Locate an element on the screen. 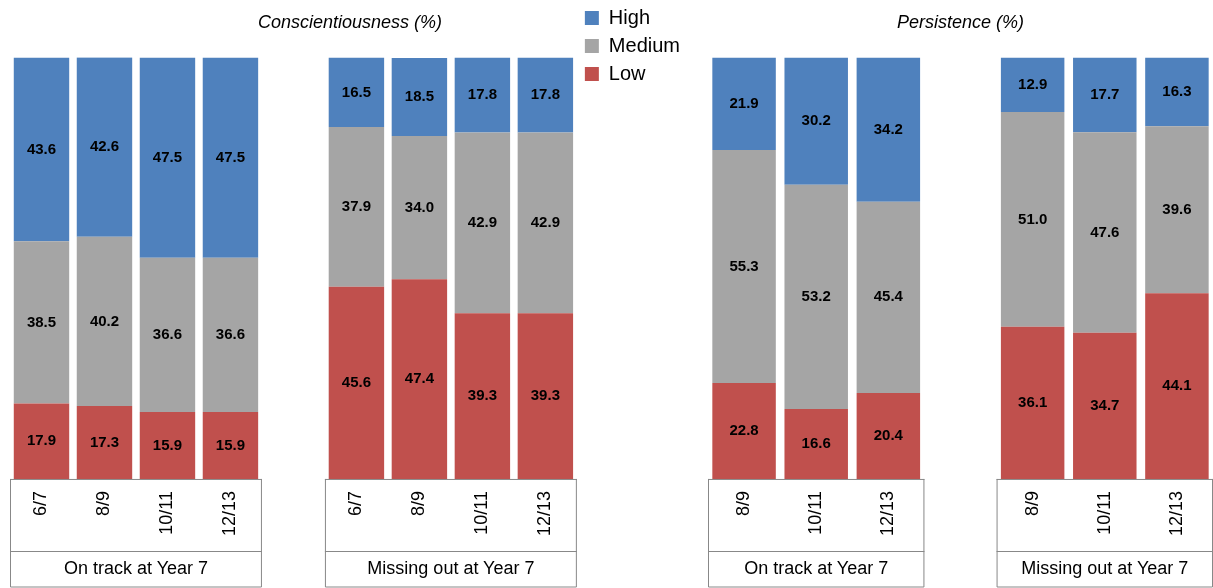  data-label: 16.5 is located at coordinates (356, 91).